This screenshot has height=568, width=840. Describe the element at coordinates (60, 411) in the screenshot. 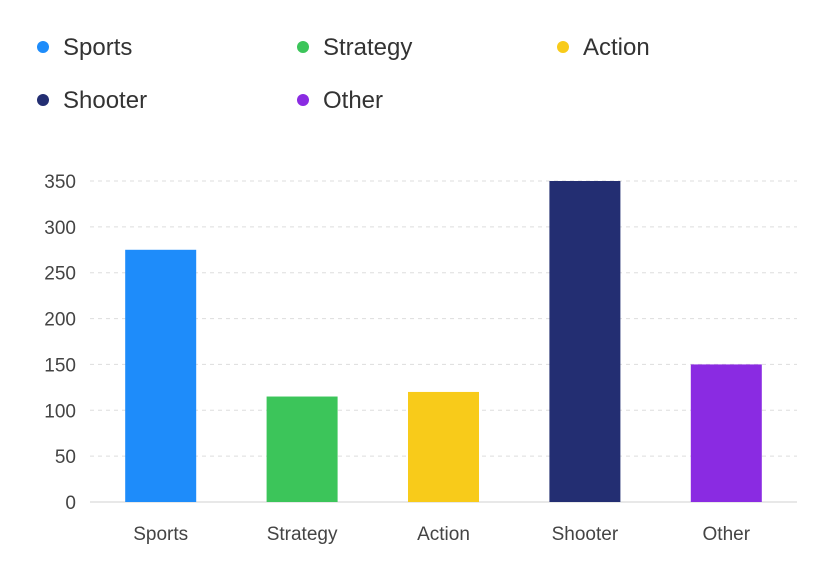

I see `y-tick-label: 100` at that location.